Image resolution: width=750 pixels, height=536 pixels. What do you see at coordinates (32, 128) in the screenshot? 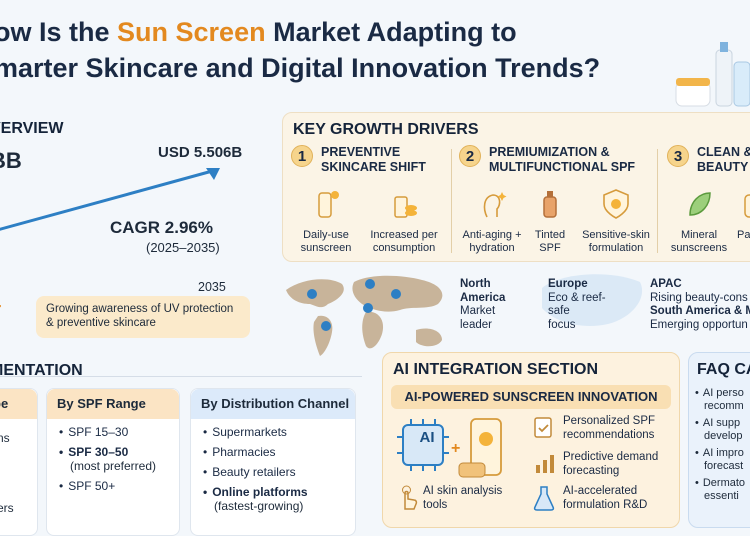
I see `overview-heading: VERVIEW` at bounding box center [32, 128].